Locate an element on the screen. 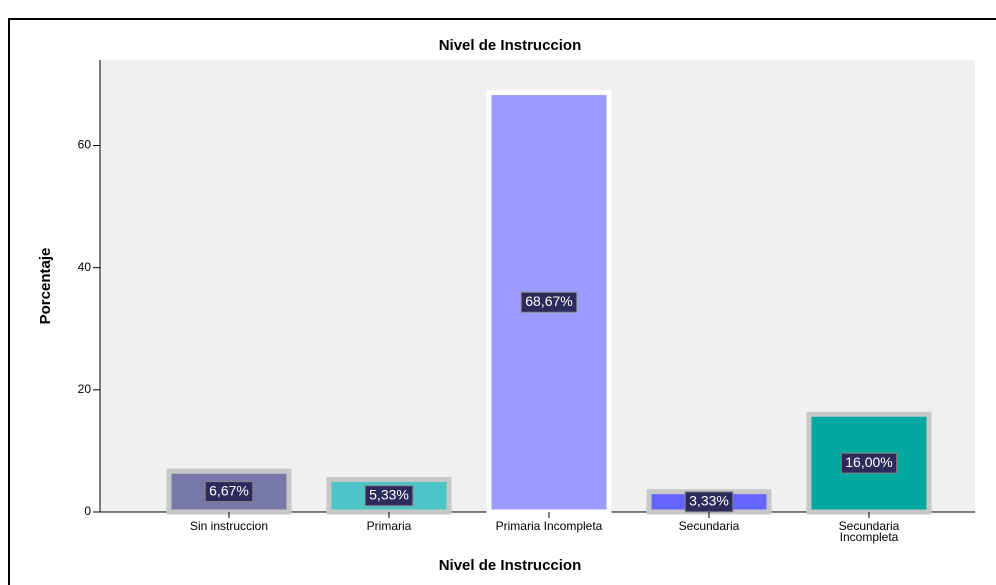 This screenshot has width=996, height=585. value-label: 68,67% is located at coordinates (548, 301).